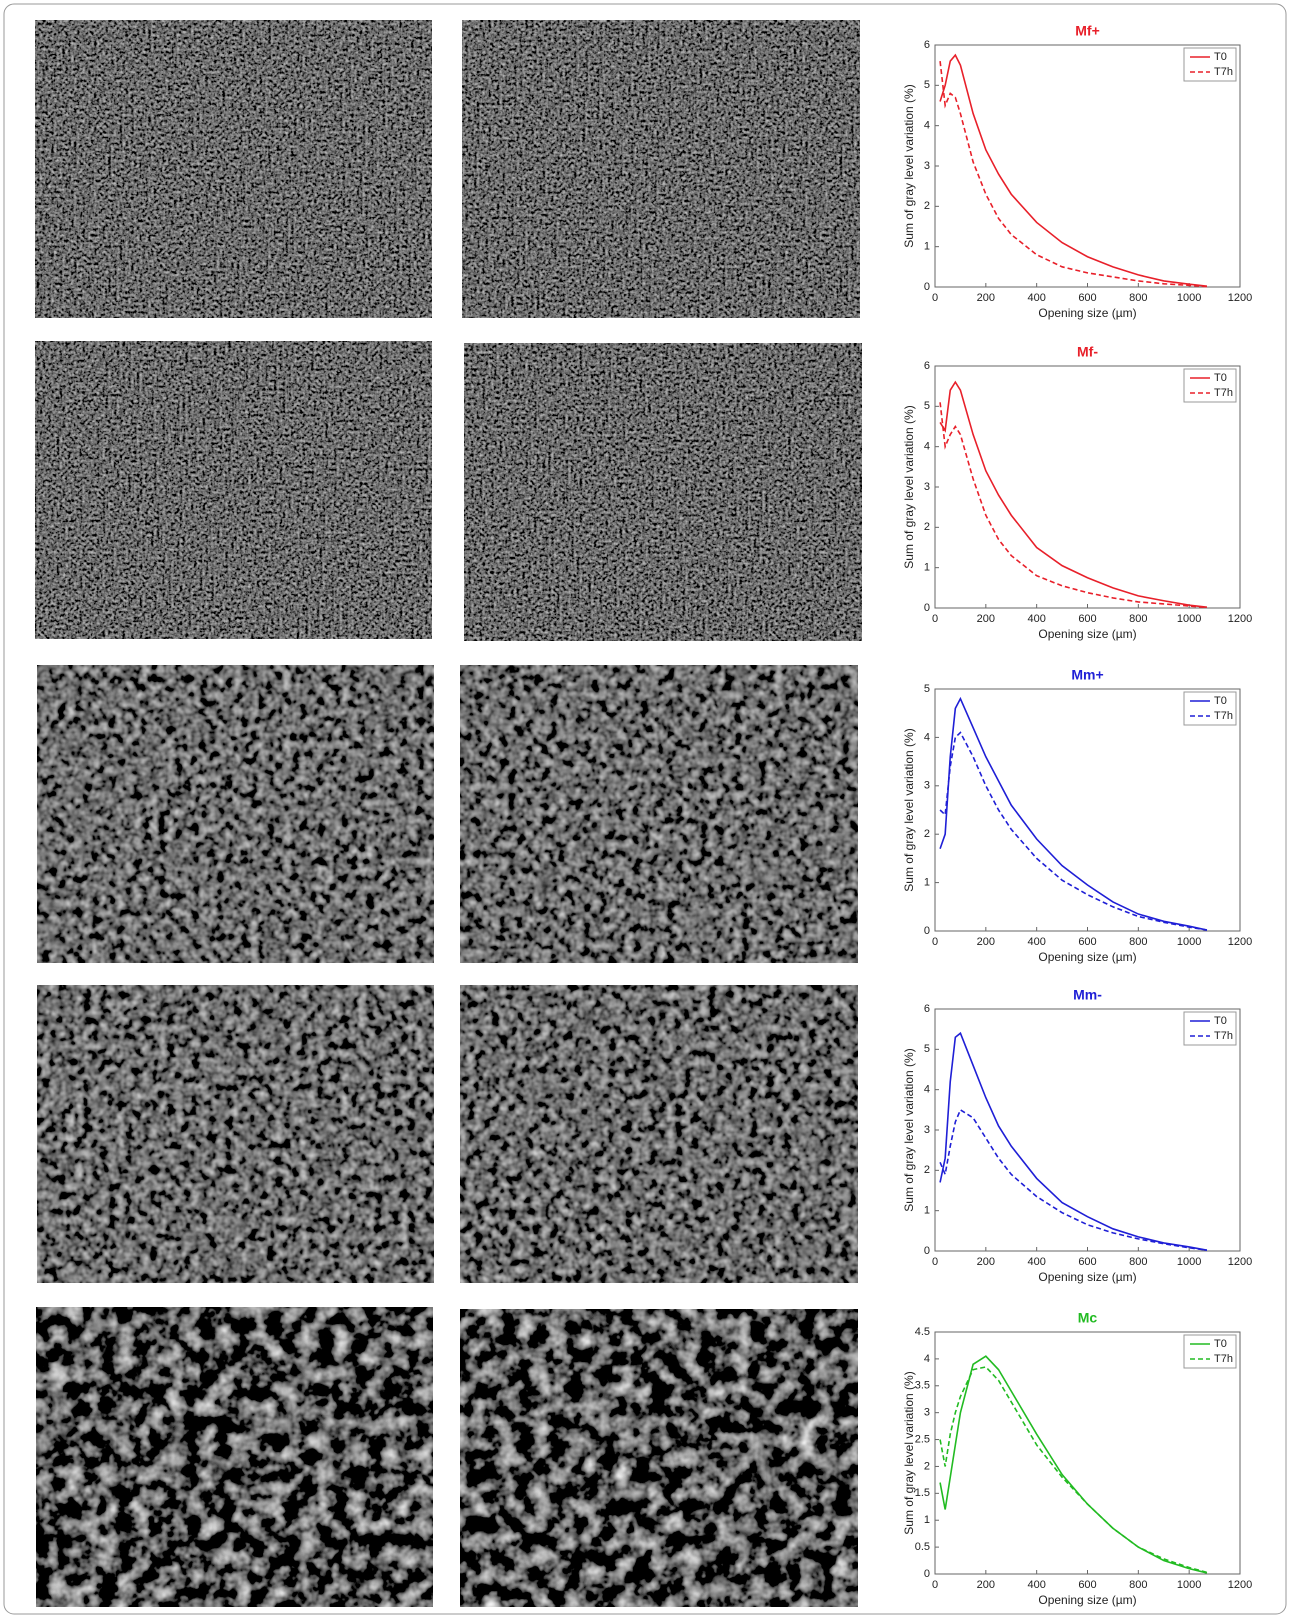  I want to click on chart-title: Mf-, so click(1087, 352).